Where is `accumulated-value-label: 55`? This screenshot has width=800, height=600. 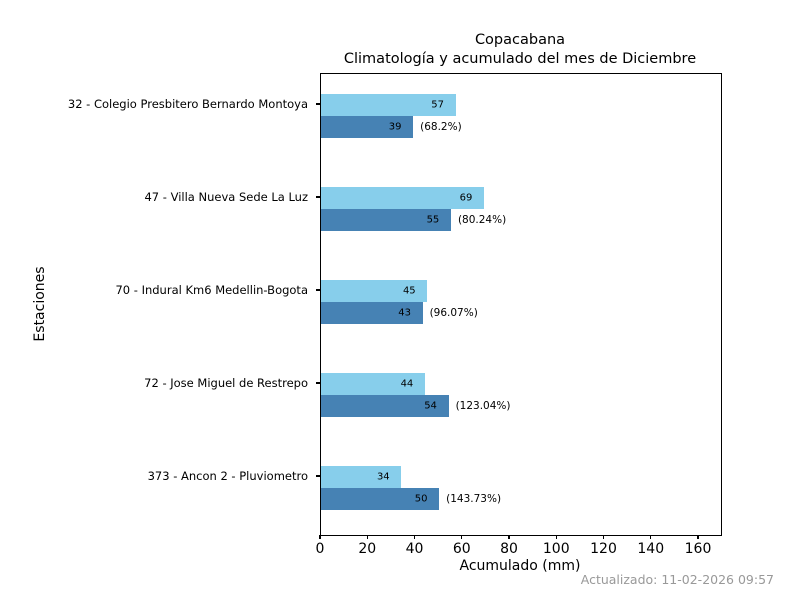
accumulated-value-label: 55 is located at coordinates (433, 220).